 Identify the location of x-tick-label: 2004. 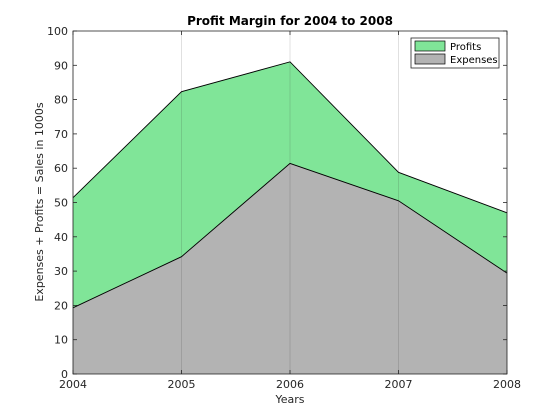
(73, 384).